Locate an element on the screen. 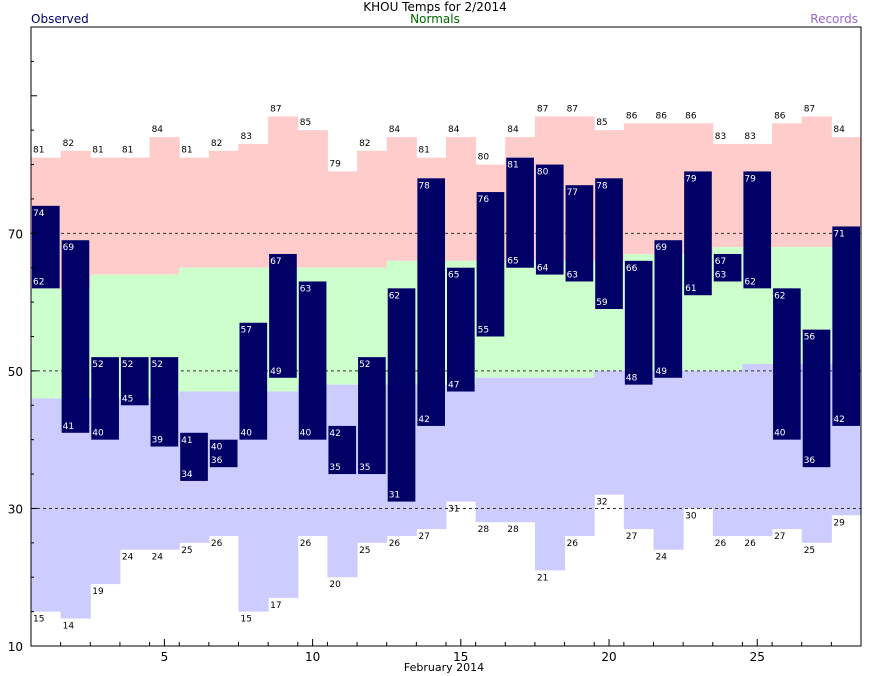 The width and height of the screenshot is (870, 676). y-tick-label: 50 is located at coordinates (15, 372).